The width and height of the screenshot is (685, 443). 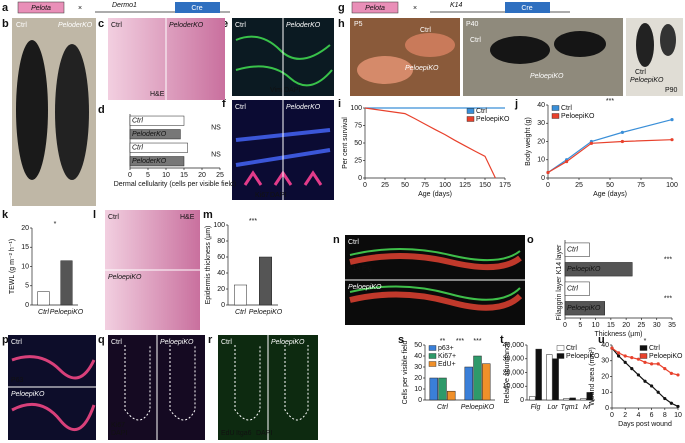 What do you see at coordinates (641, 185) in the screenshot?
I see `x-tick-label: 75` at bounding box center [641, 185].